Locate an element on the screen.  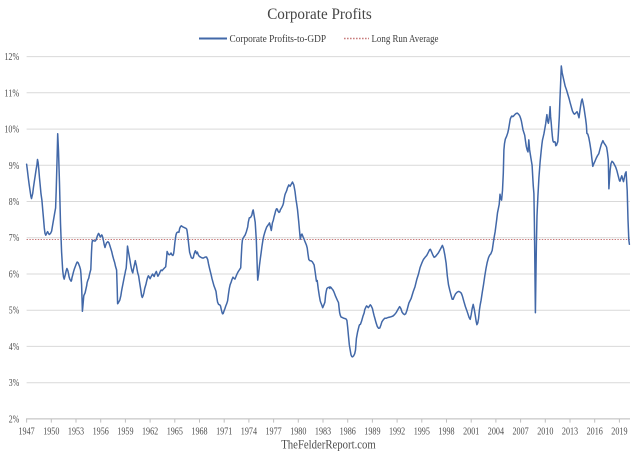
svg-text: 2007 is located at coordinates (521, 432).